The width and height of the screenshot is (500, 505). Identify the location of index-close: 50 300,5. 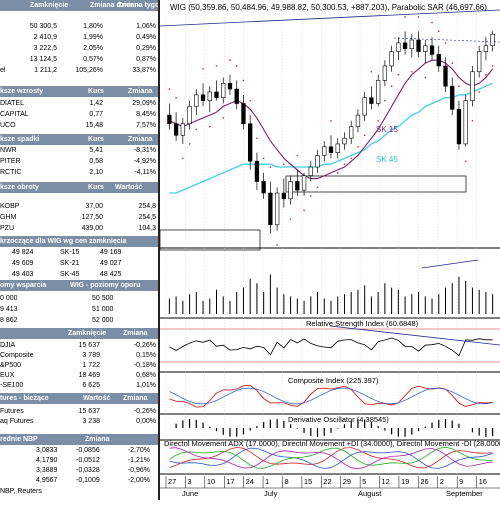
(43, 26).